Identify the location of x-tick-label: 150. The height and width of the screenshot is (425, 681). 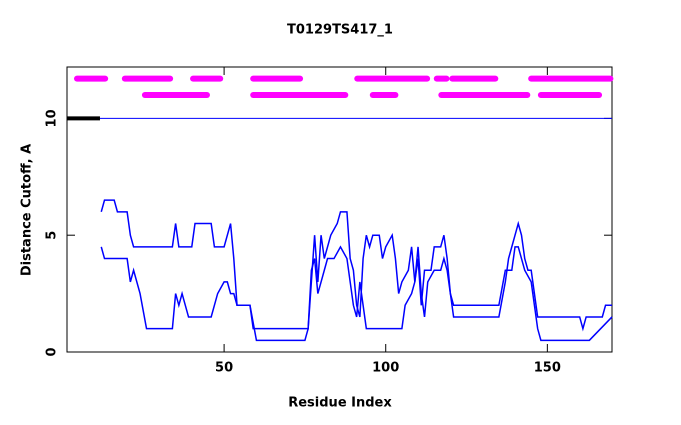
(547, 368).